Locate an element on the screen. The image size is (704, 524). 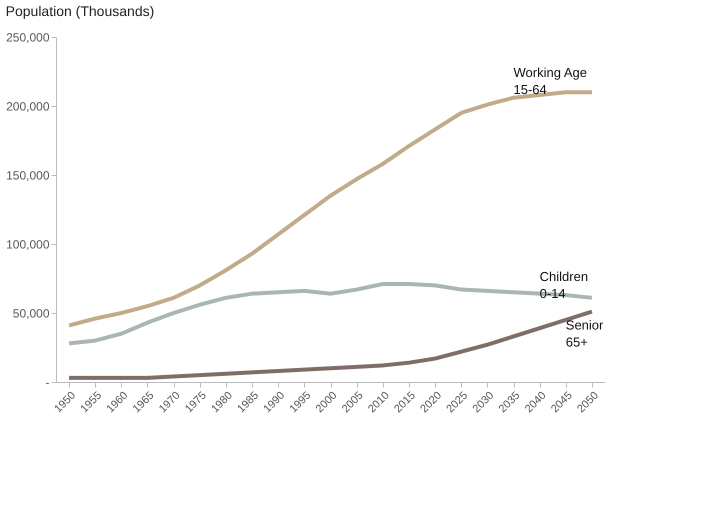
y-tick-label: 100,000 is located at coordinates (28, 245).